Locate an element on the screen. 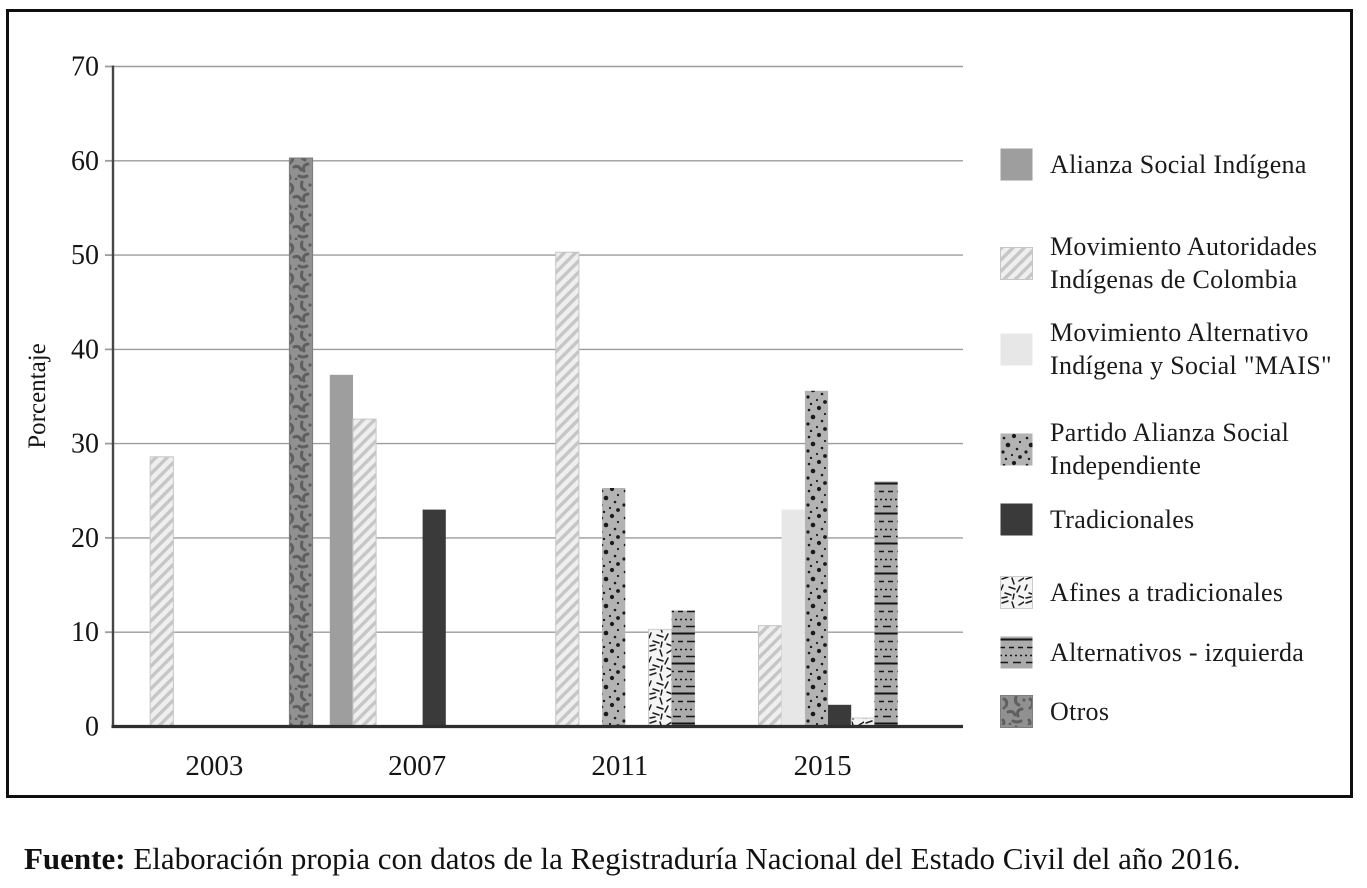  x-tick-label-2007: 2007 is located at coordinates (417, 766).